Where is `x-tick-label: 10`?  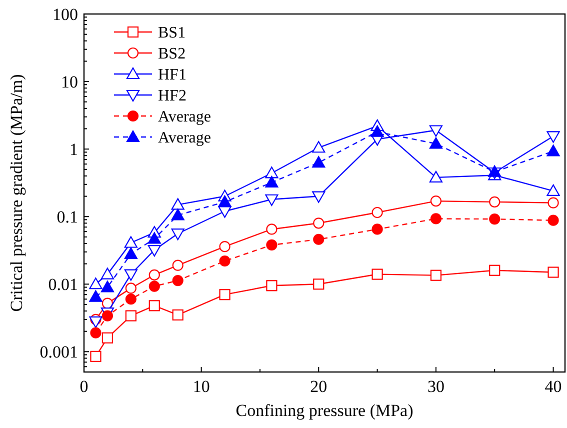 x-tick-label: 10 is located at coordinates (201, 386).